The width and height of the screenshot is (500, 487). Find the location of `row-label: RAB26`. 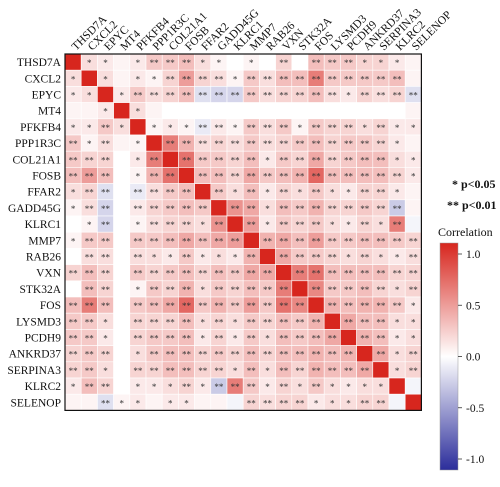

row-label: RAB26 is located at coordinates (43, 258).